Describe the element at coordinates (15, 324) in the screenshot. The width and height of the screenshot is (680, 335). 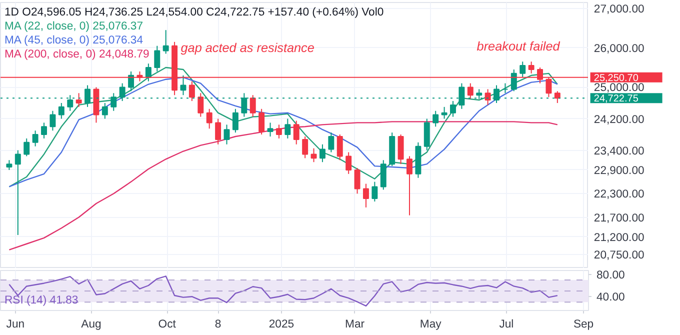
I see `x-tick-label: Jun` at that location.